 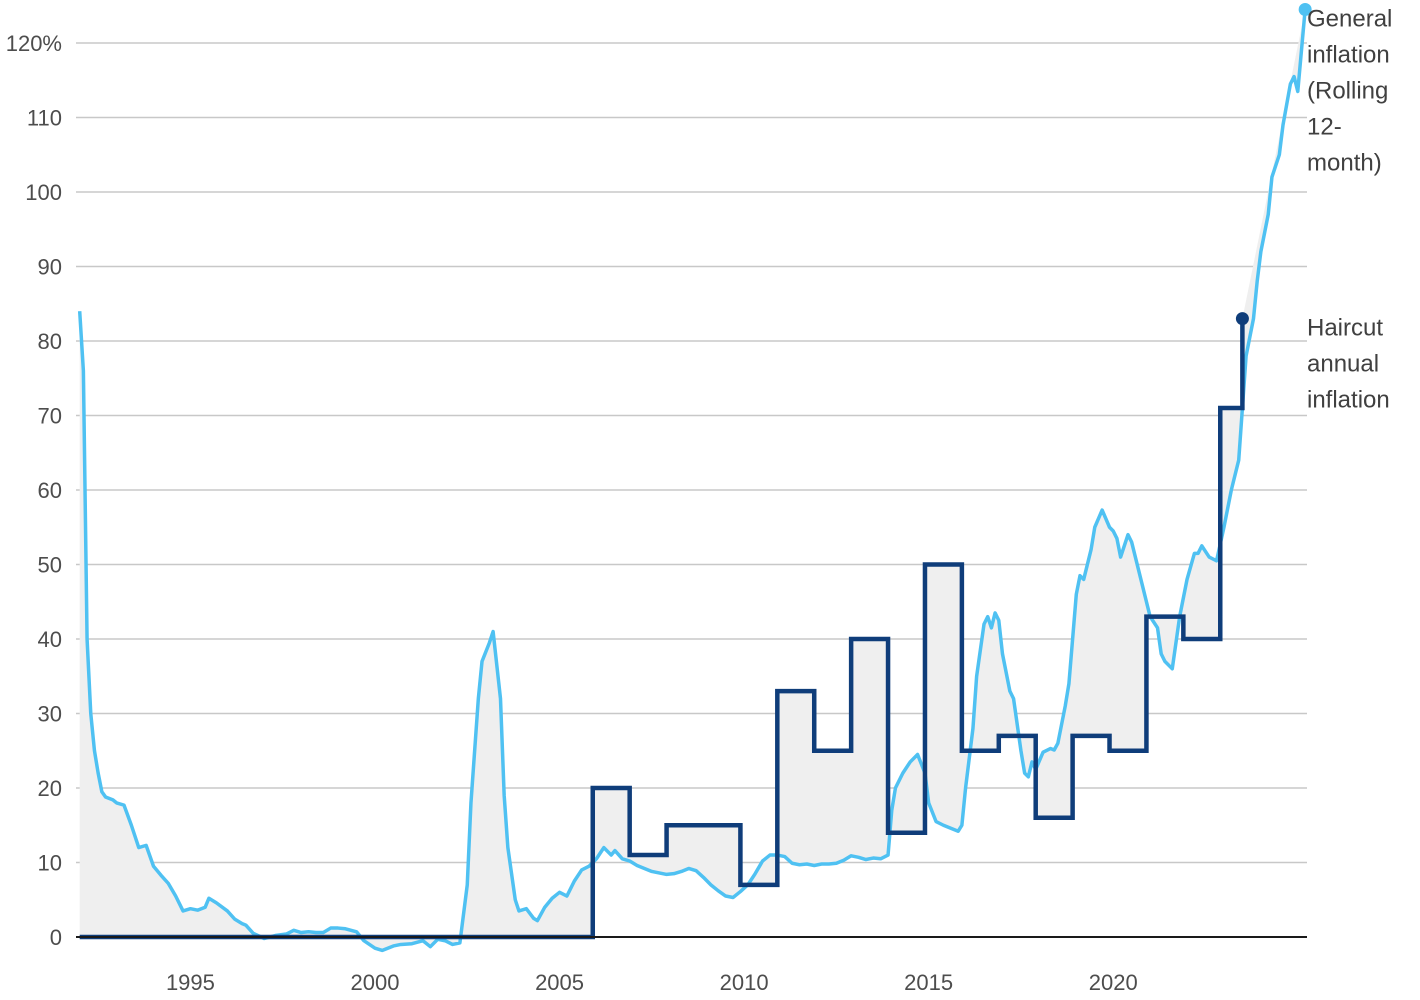 What do you see at coordinates (50, 863) in the screenshot?
I see `y-tick-label: 10` at bounding box center [50, 863].